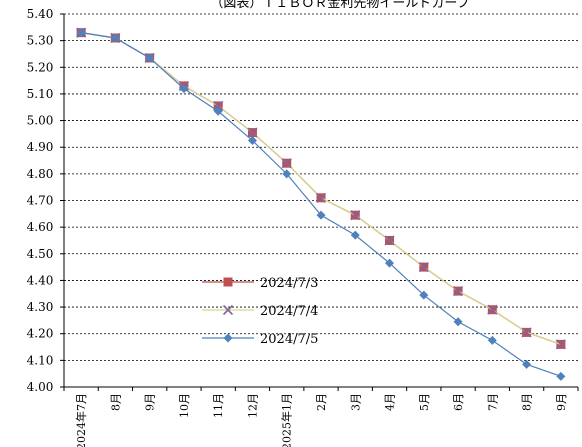 The width and height of the screenshot is (582, 447). What do you see at coordinates (40, 121) in the screenshot?
I see `y-tick-label: 5.00` at bounding box center [40, 121].